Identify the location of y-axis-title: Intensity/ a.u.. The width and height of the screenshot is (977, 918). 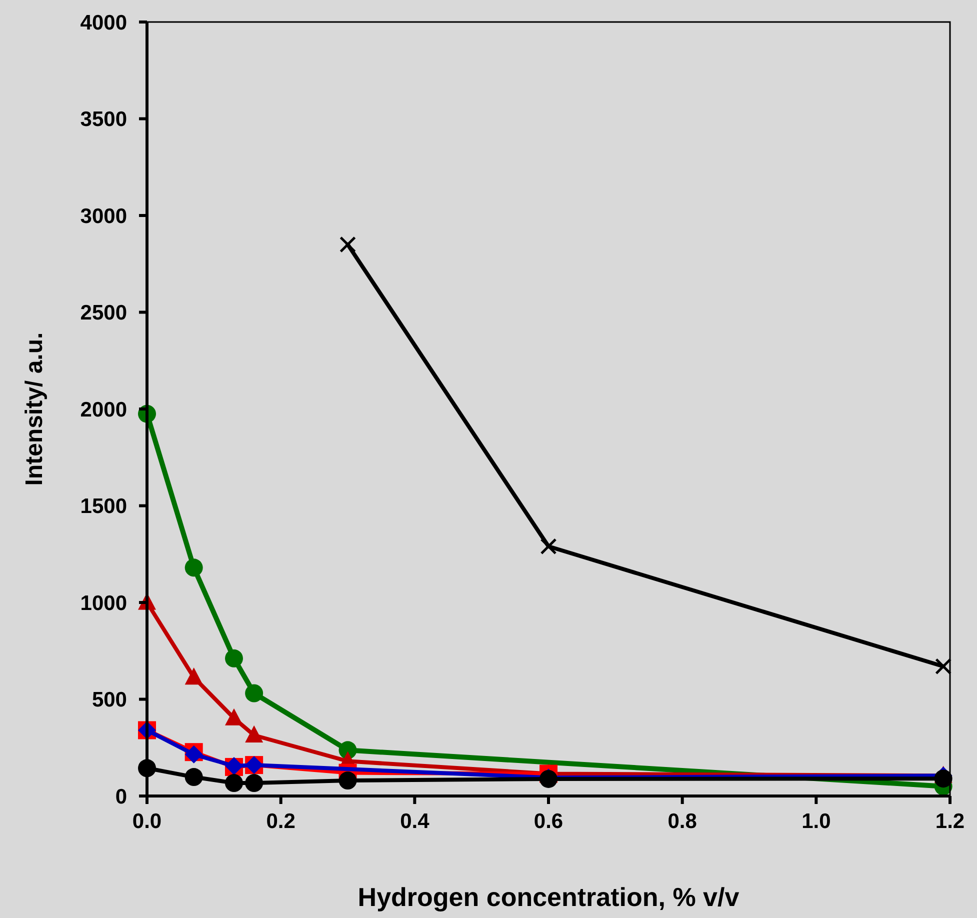
(34, 409).